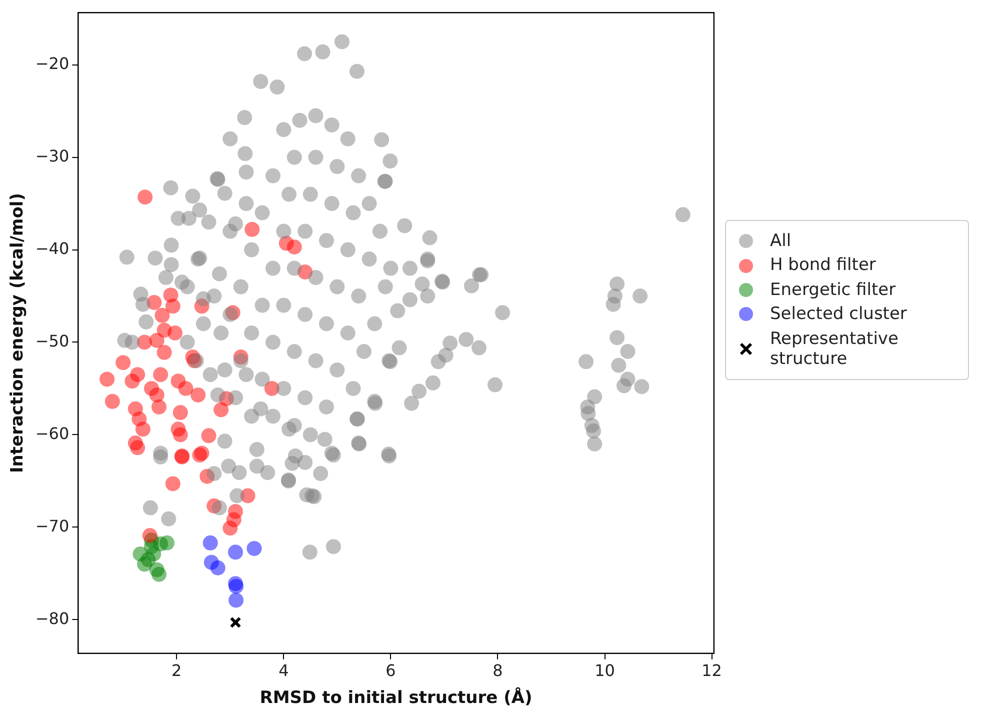 The image size is (992, 713). I want to click on y-tick-label: −50, so click(52, 340).